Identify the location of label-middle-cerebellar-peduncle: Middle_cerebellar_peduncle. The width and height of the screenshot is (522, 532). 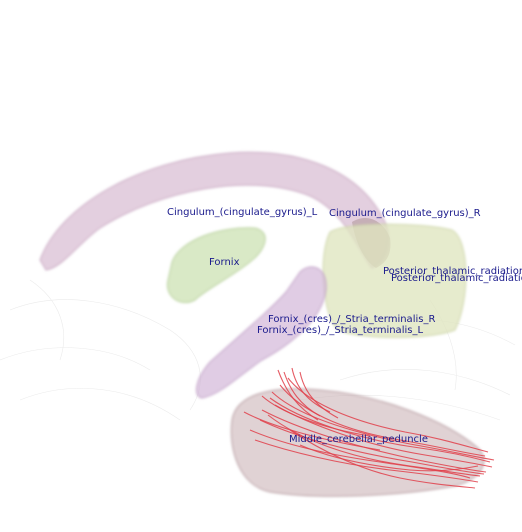
(358, 439).